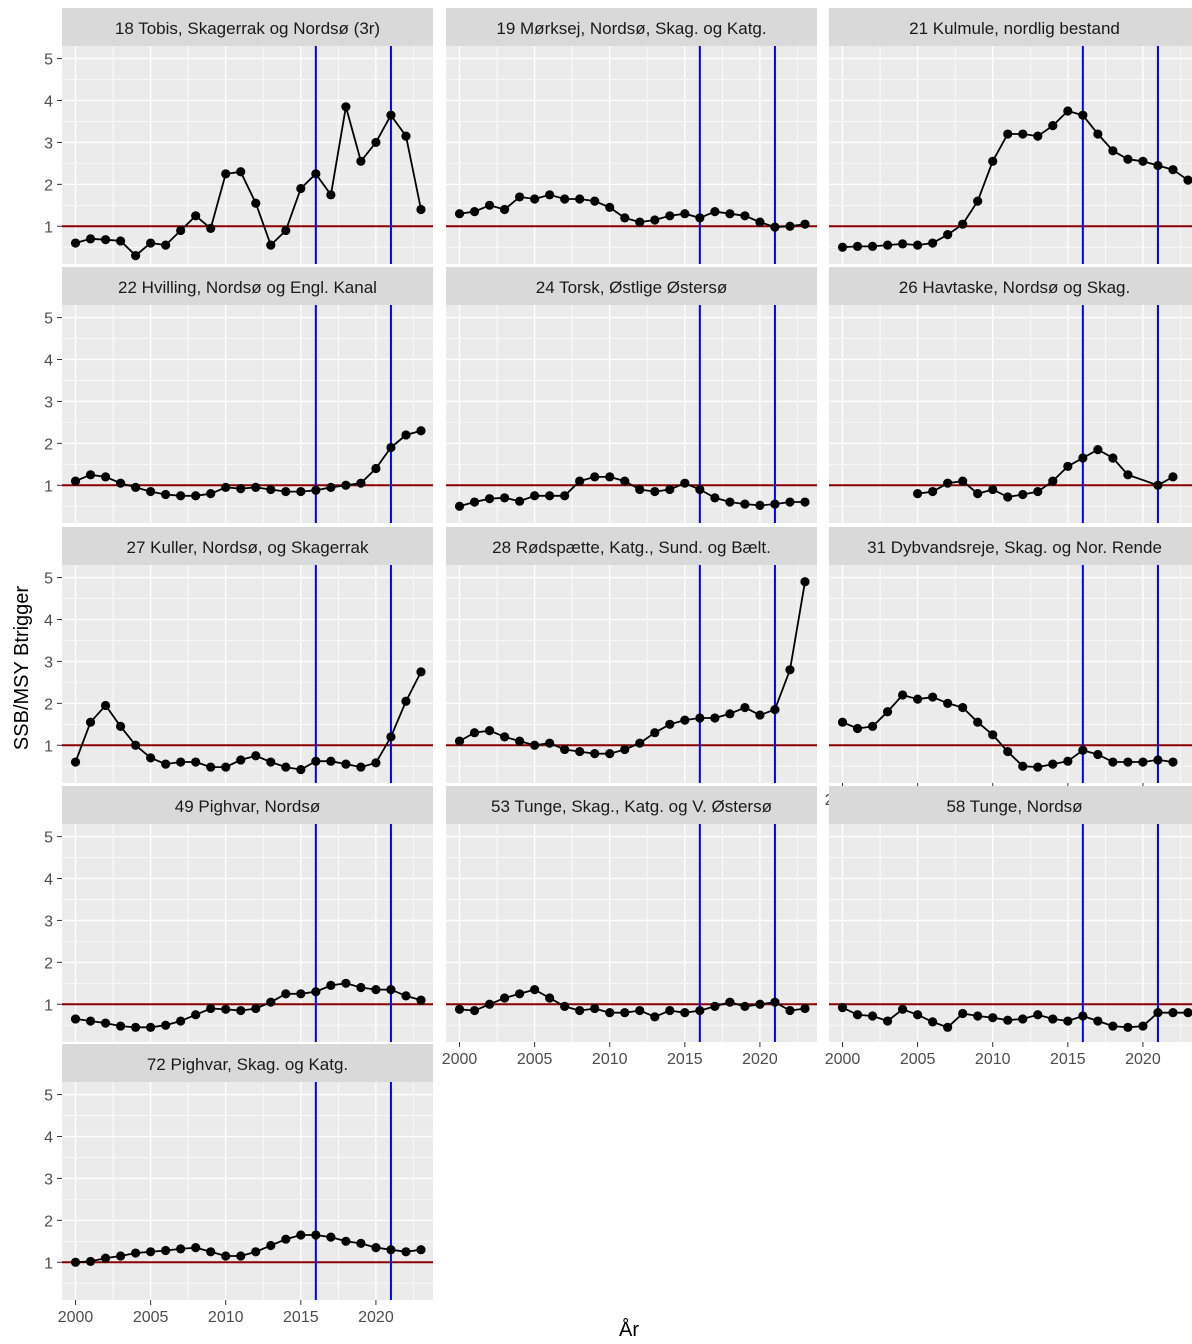 The image size is (1192, 1344). Describe the element at coordinates (629, 1329) in the screenshot. I see `x-axis-title: År` at that location.